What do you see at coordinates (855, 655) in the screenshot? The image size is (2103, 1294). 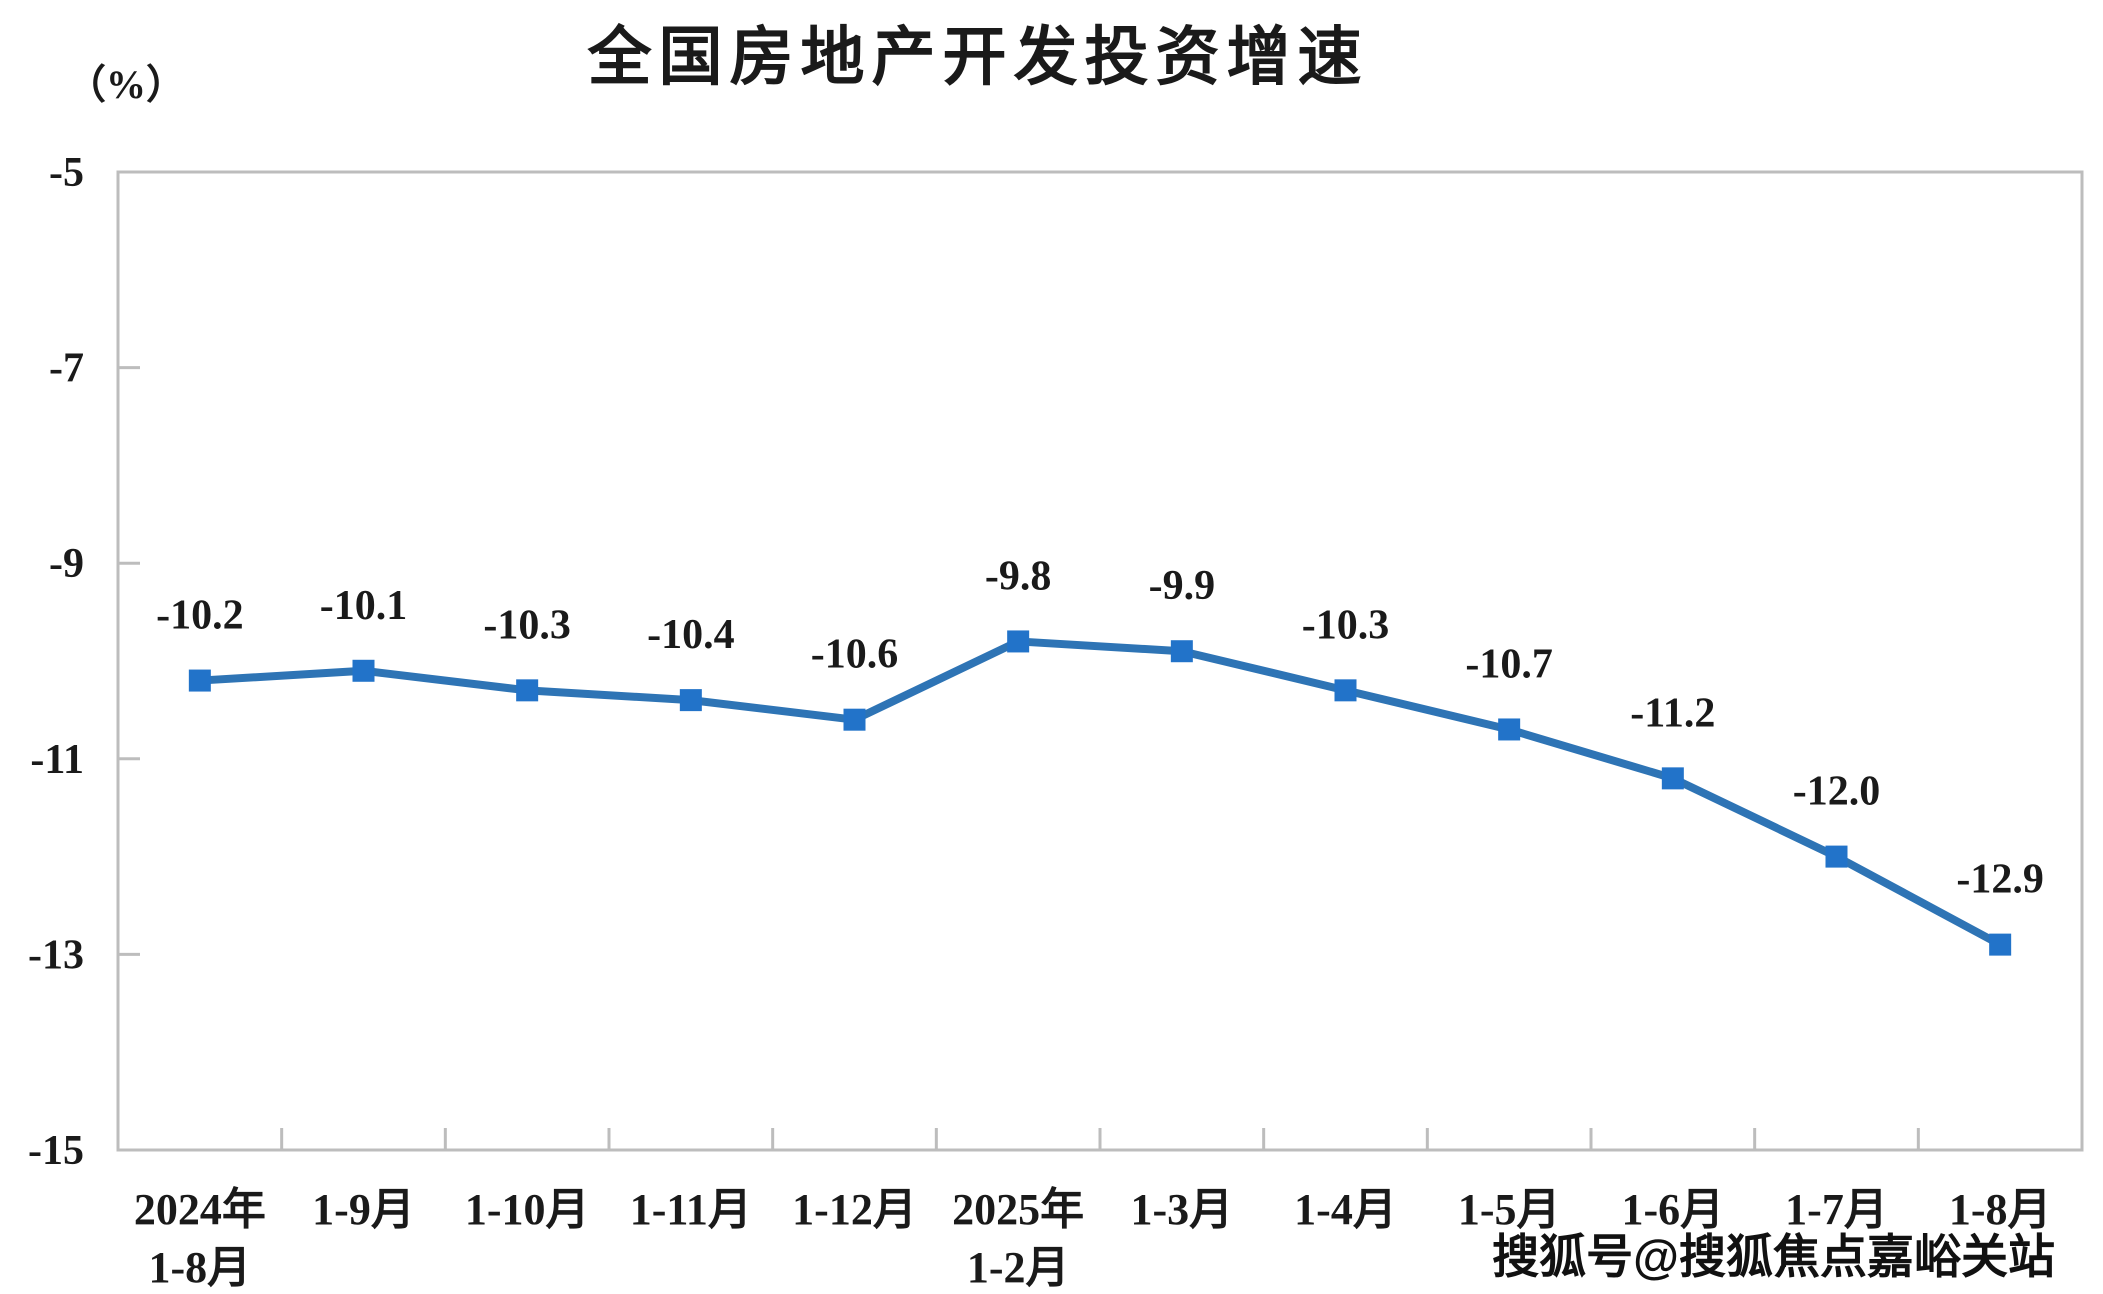 I see `data-label: -10.6` at bounding box center [855, 655].